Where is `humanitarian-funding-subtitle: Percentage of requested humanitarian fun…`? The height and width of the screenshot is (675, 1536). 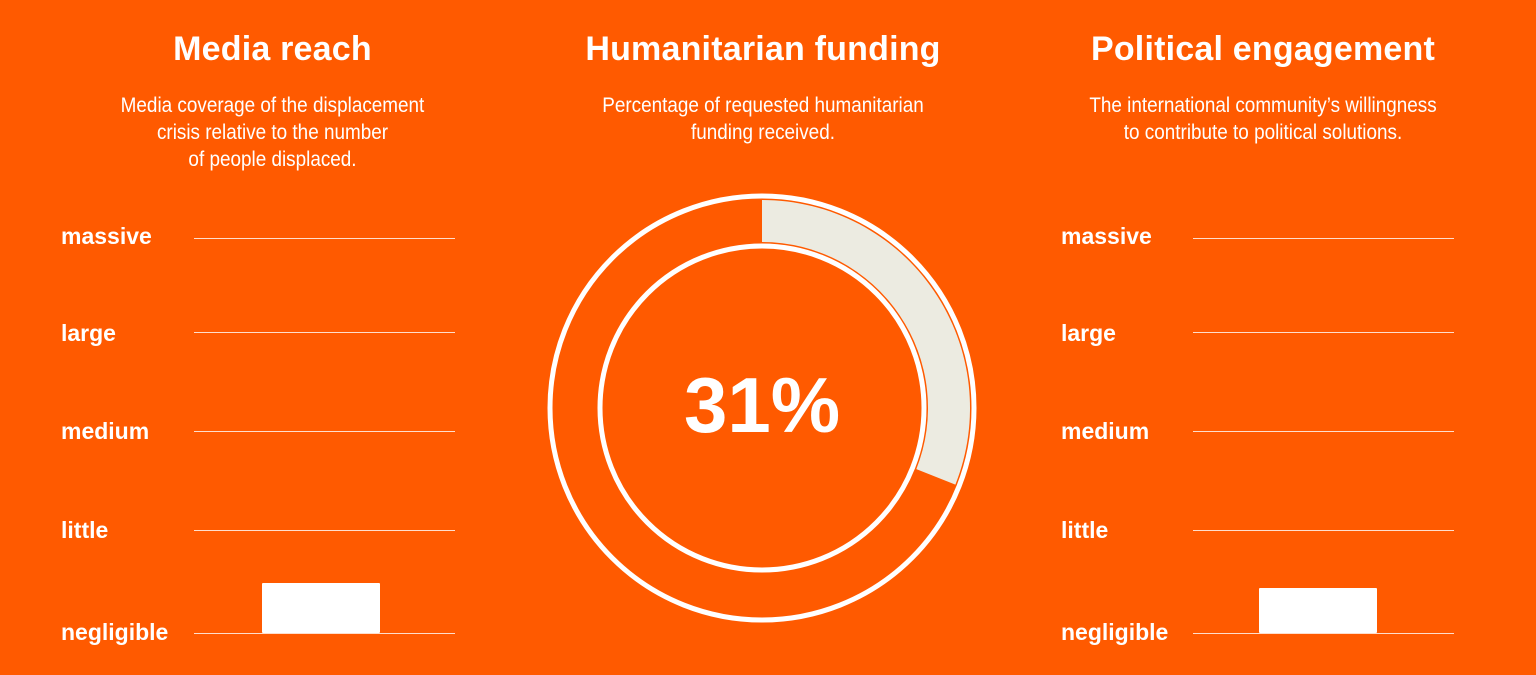
humanitarian-funding-subtitle: Percentage of requested humanitarian fun… is located at coordinates (763, 119).